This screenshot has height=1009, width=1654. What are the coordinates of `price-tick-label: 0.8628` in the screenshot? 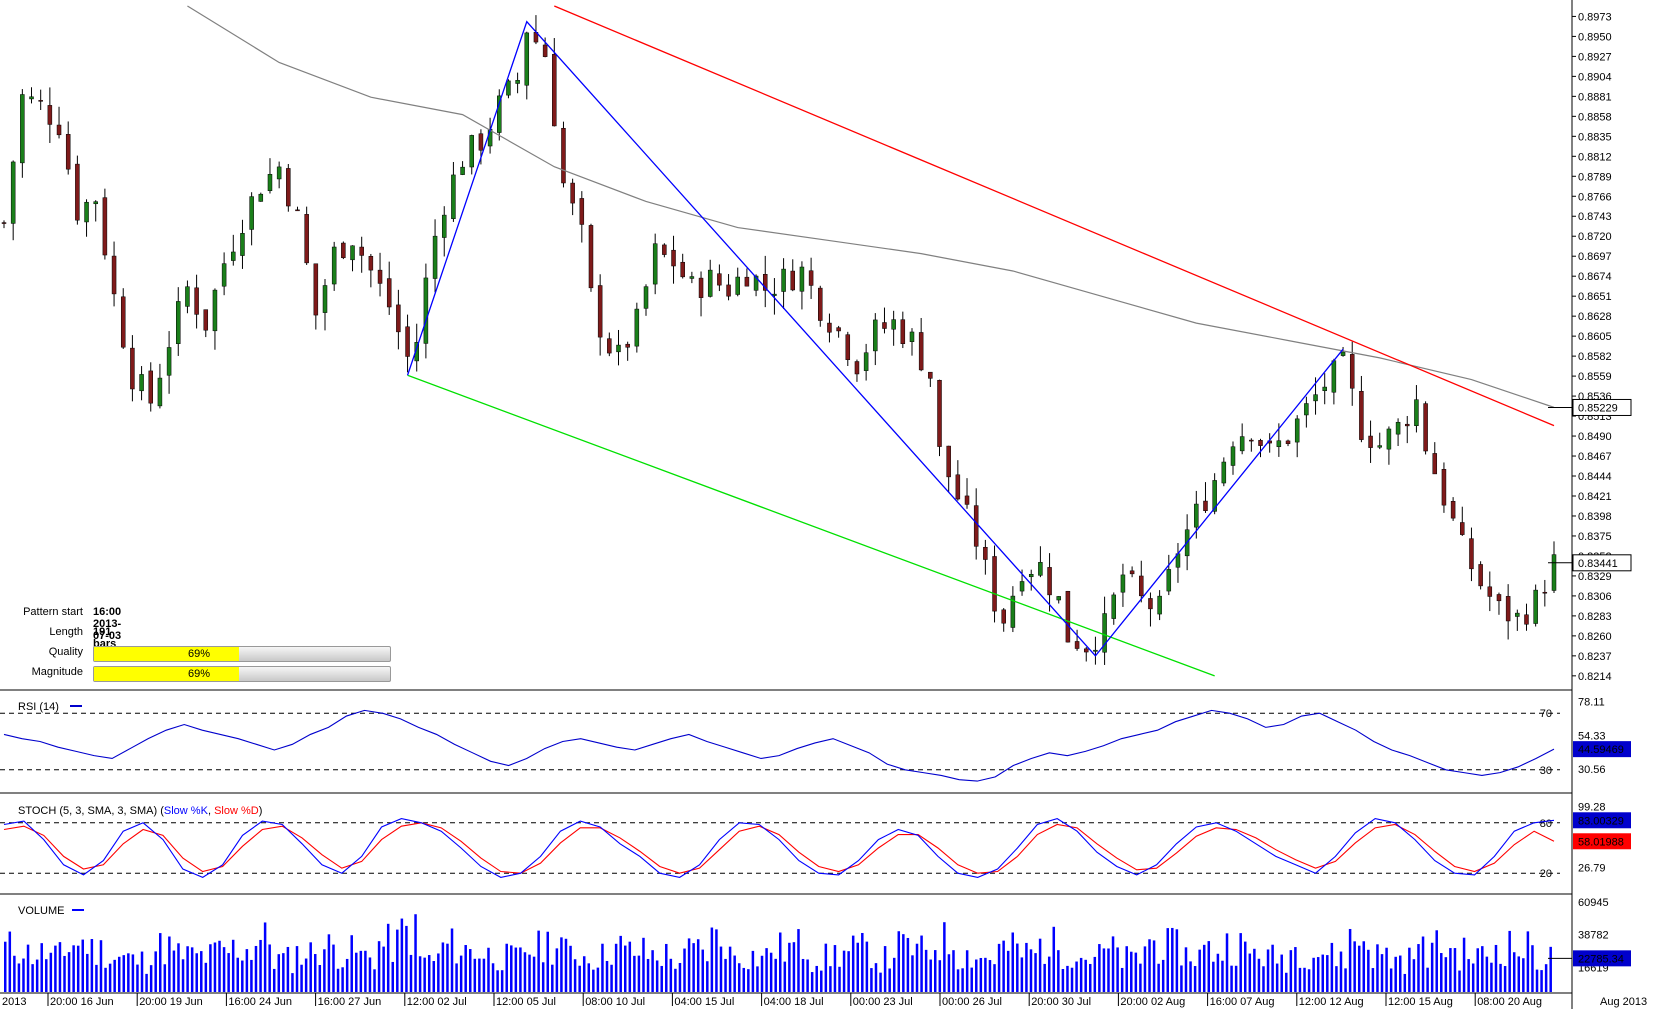 It's located at (1595, 317).